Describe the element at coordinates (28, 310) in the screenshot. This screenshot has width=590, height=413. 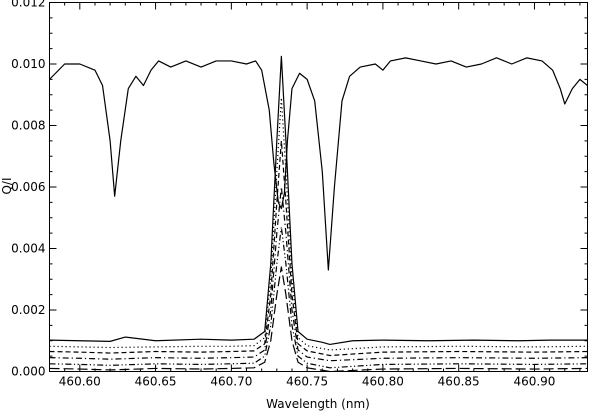
I see `y-tick-label: 0.002` at that location.